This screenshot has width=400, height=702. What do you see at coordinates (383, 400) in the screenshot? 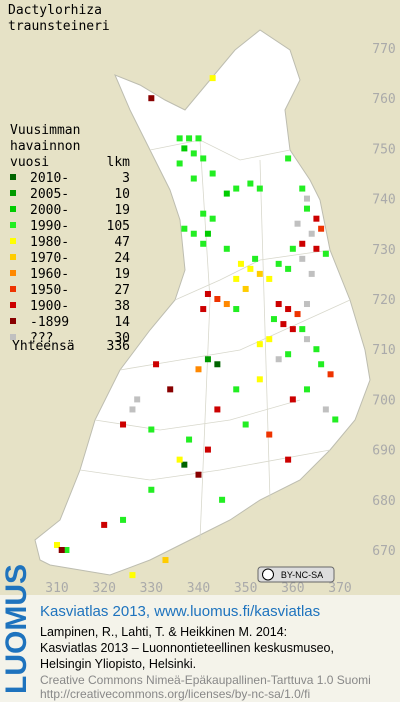
I see `y-tick-label: 700` at bounding box center [383, 400].